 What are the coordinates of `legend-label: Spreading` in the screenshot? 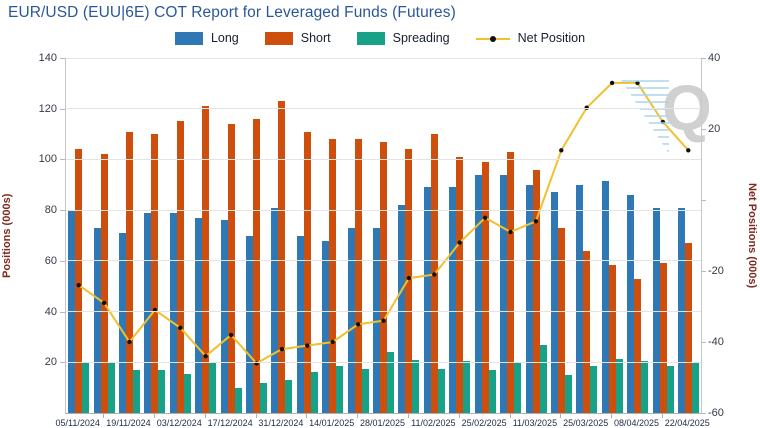 It's located at (421, 38).